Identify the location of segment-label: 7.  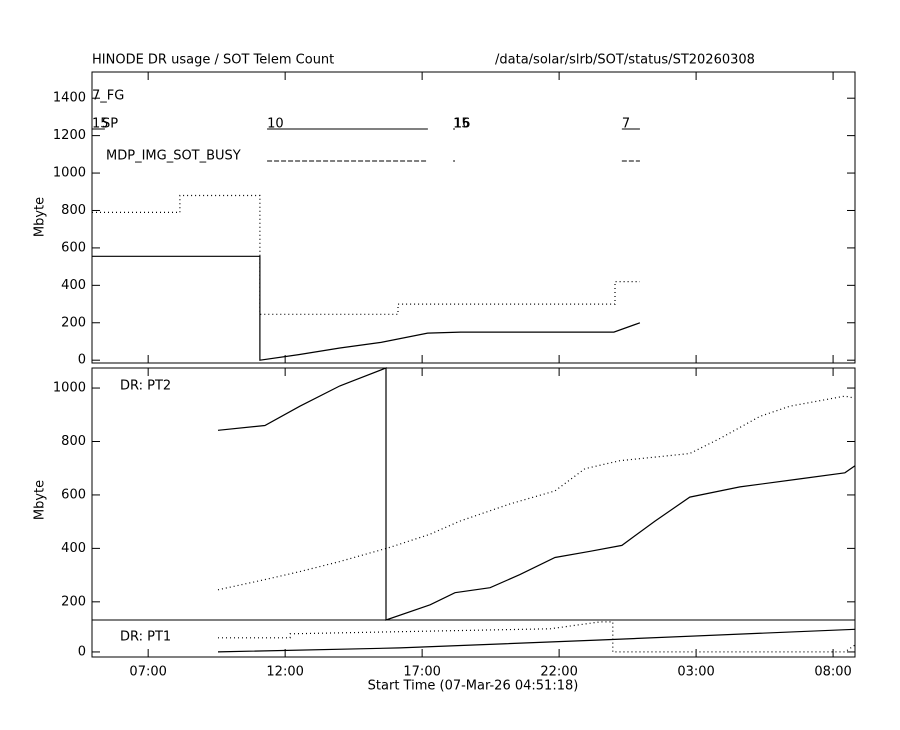
(626, 124).